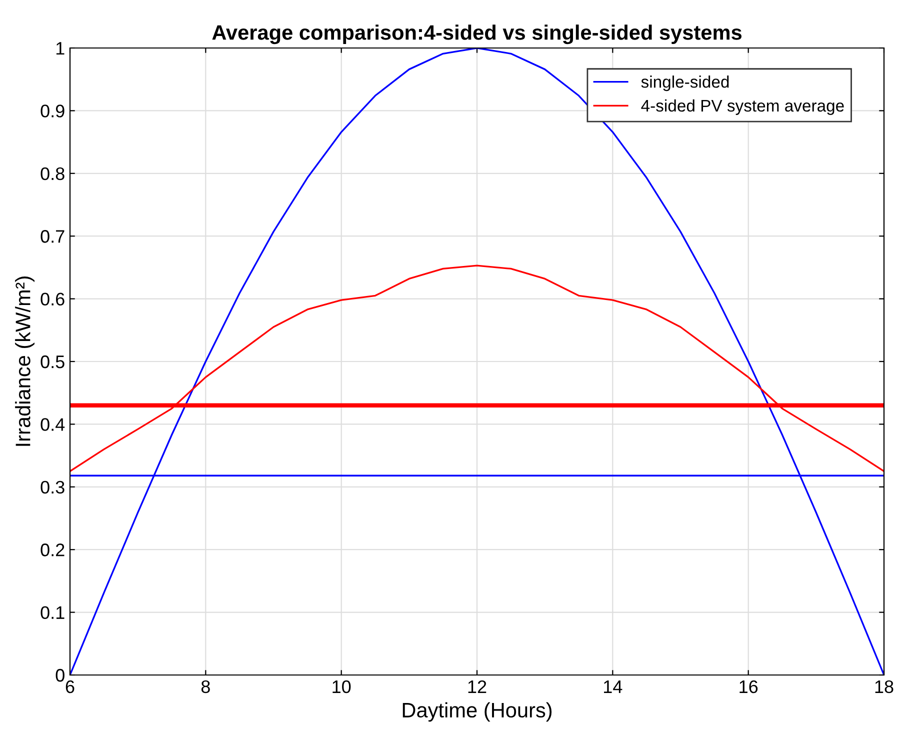 Image resolution: width=900 pixels, height=751 pixels. I want to click on x-tick-label: 16, so click(749, 687).